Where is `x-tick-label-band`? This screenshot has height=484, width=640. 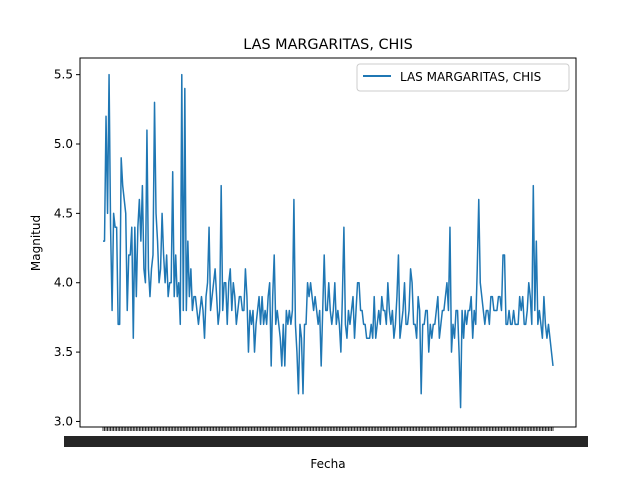 x-tick-label-band is located at coordinates (326, 441).